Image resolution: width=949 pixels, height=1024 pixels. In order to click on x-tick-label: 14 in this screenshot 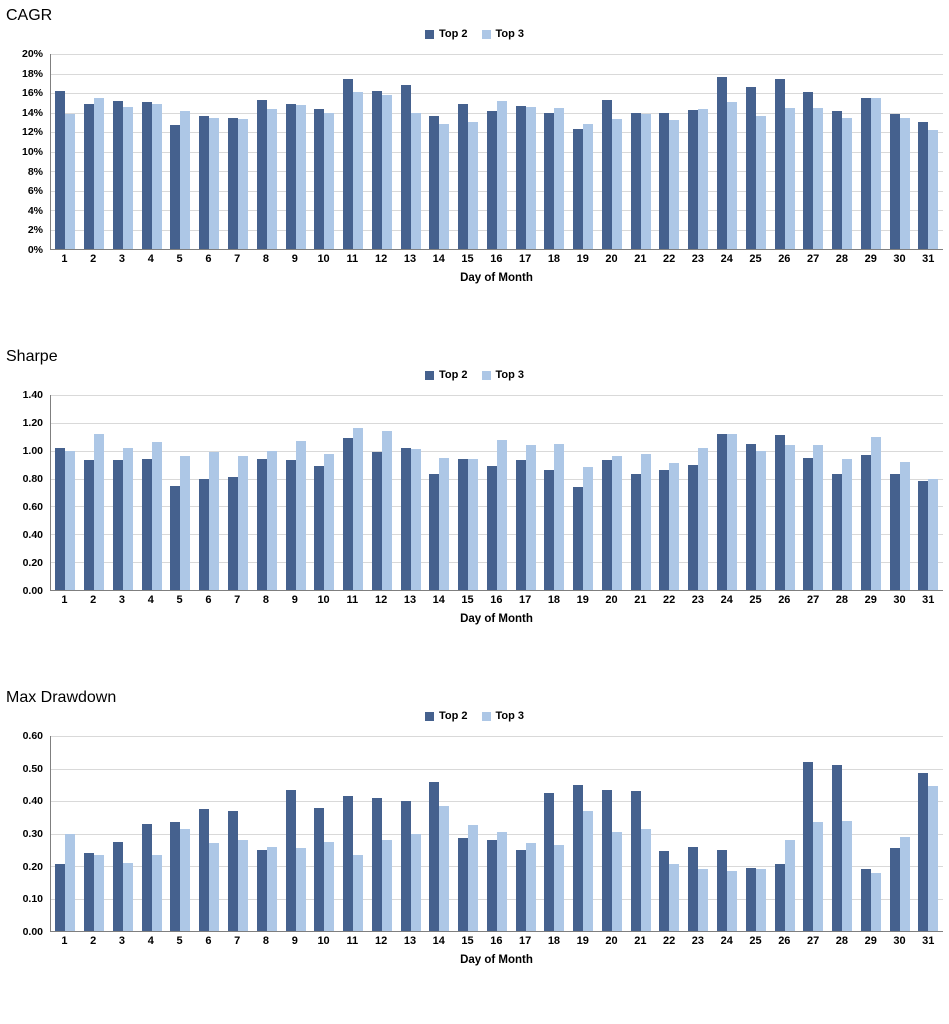, I will do `click(438, 600)`.